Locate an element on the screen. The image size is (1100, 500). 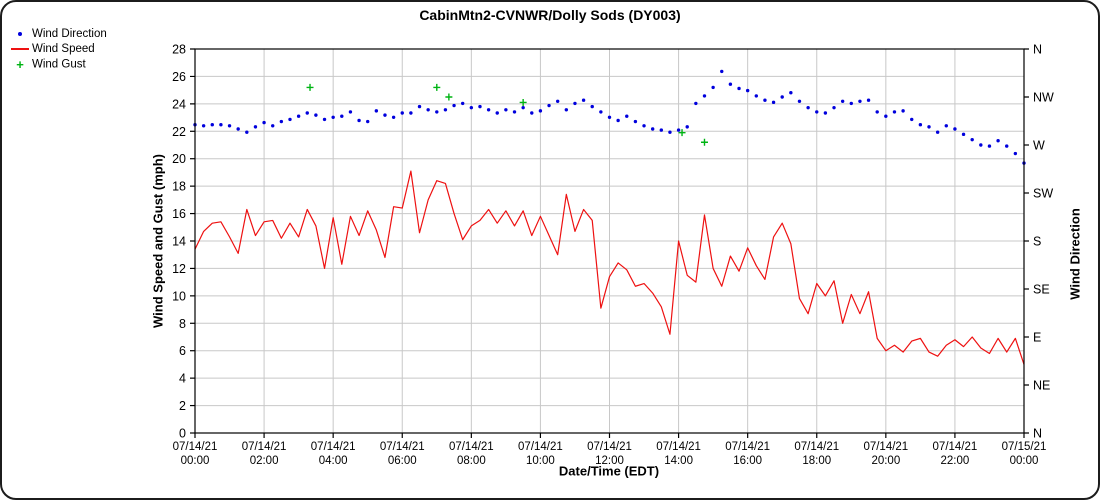
svg-text: 06:00 is located at coordinates (402, 461).